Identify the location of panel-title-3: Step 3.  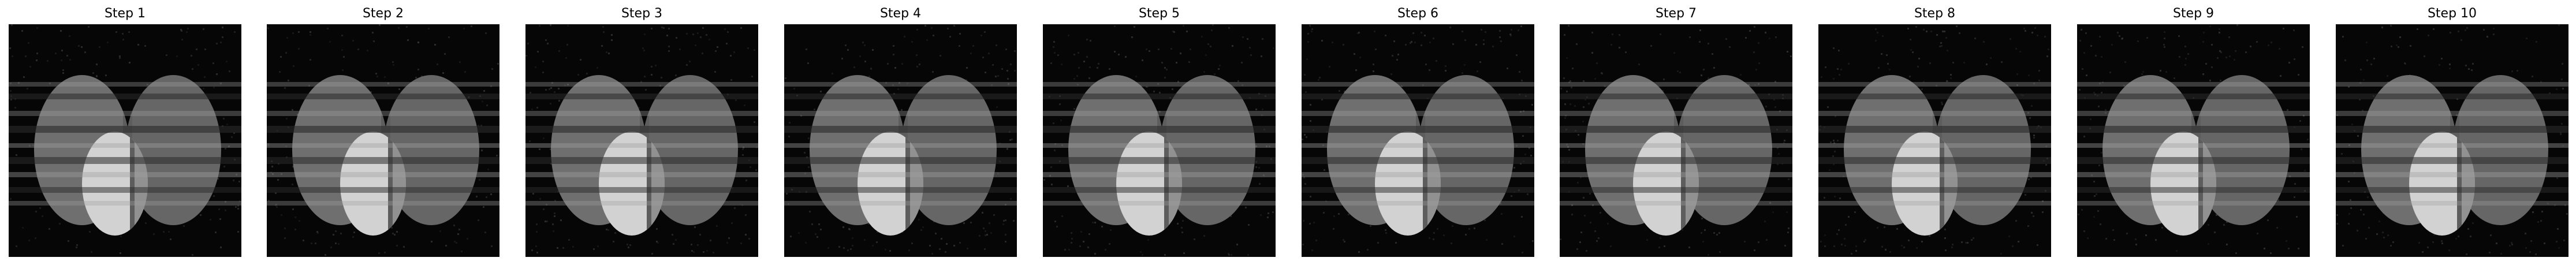
(642, 13).